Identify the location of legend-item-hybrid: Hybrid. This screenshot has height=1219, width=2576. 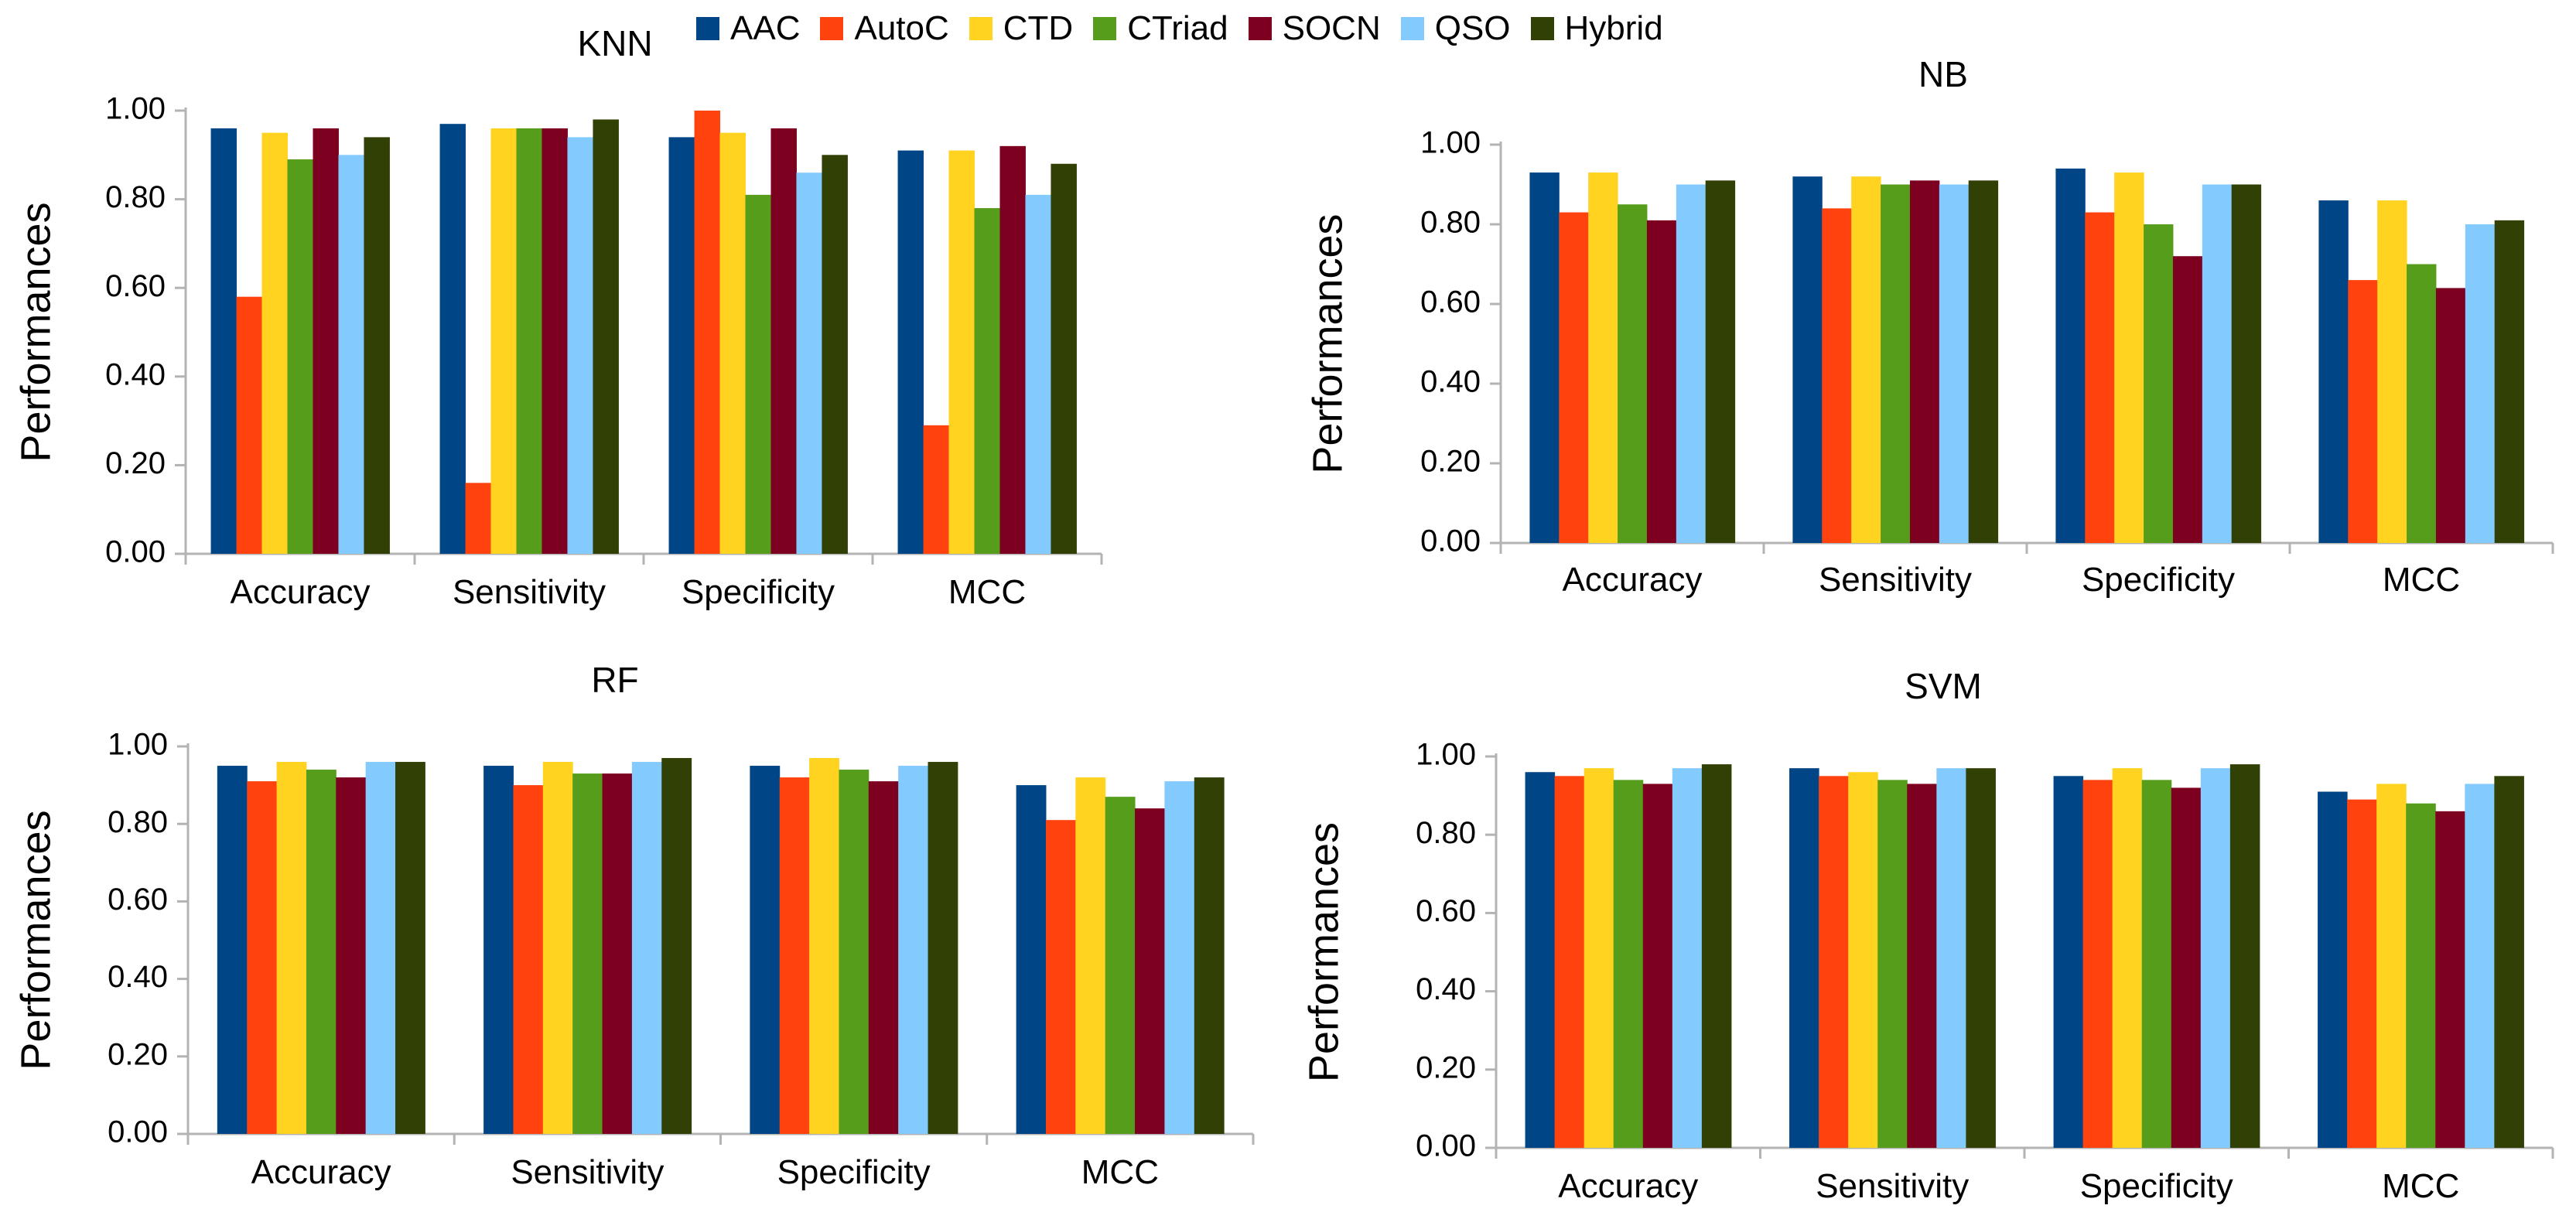
(1596, 29).